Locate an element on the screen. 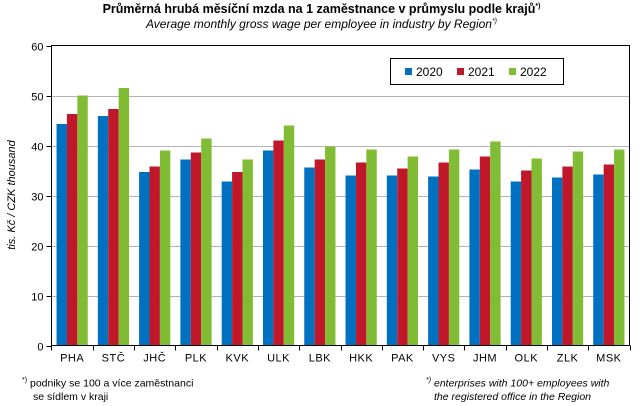 Image resolution: width=643 pixels, height=406 pixels. x-tick-label: VYS is located at coordinates (444, 359).